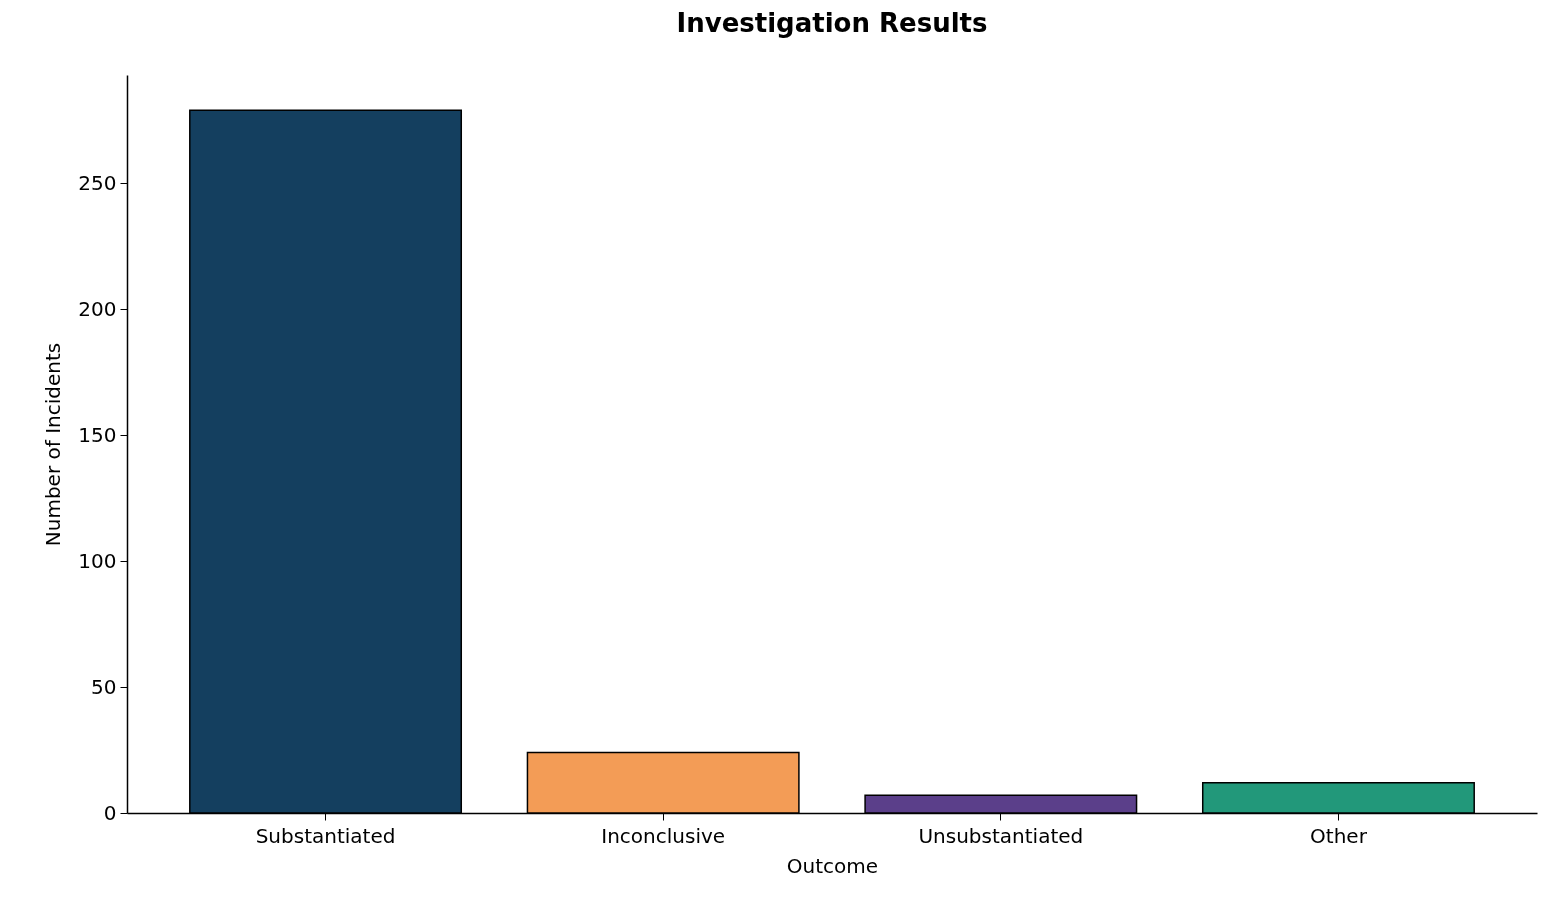 This screenshot has width=1555, height=904. I want to click on y-tick-label: 0, so click(110, 812).